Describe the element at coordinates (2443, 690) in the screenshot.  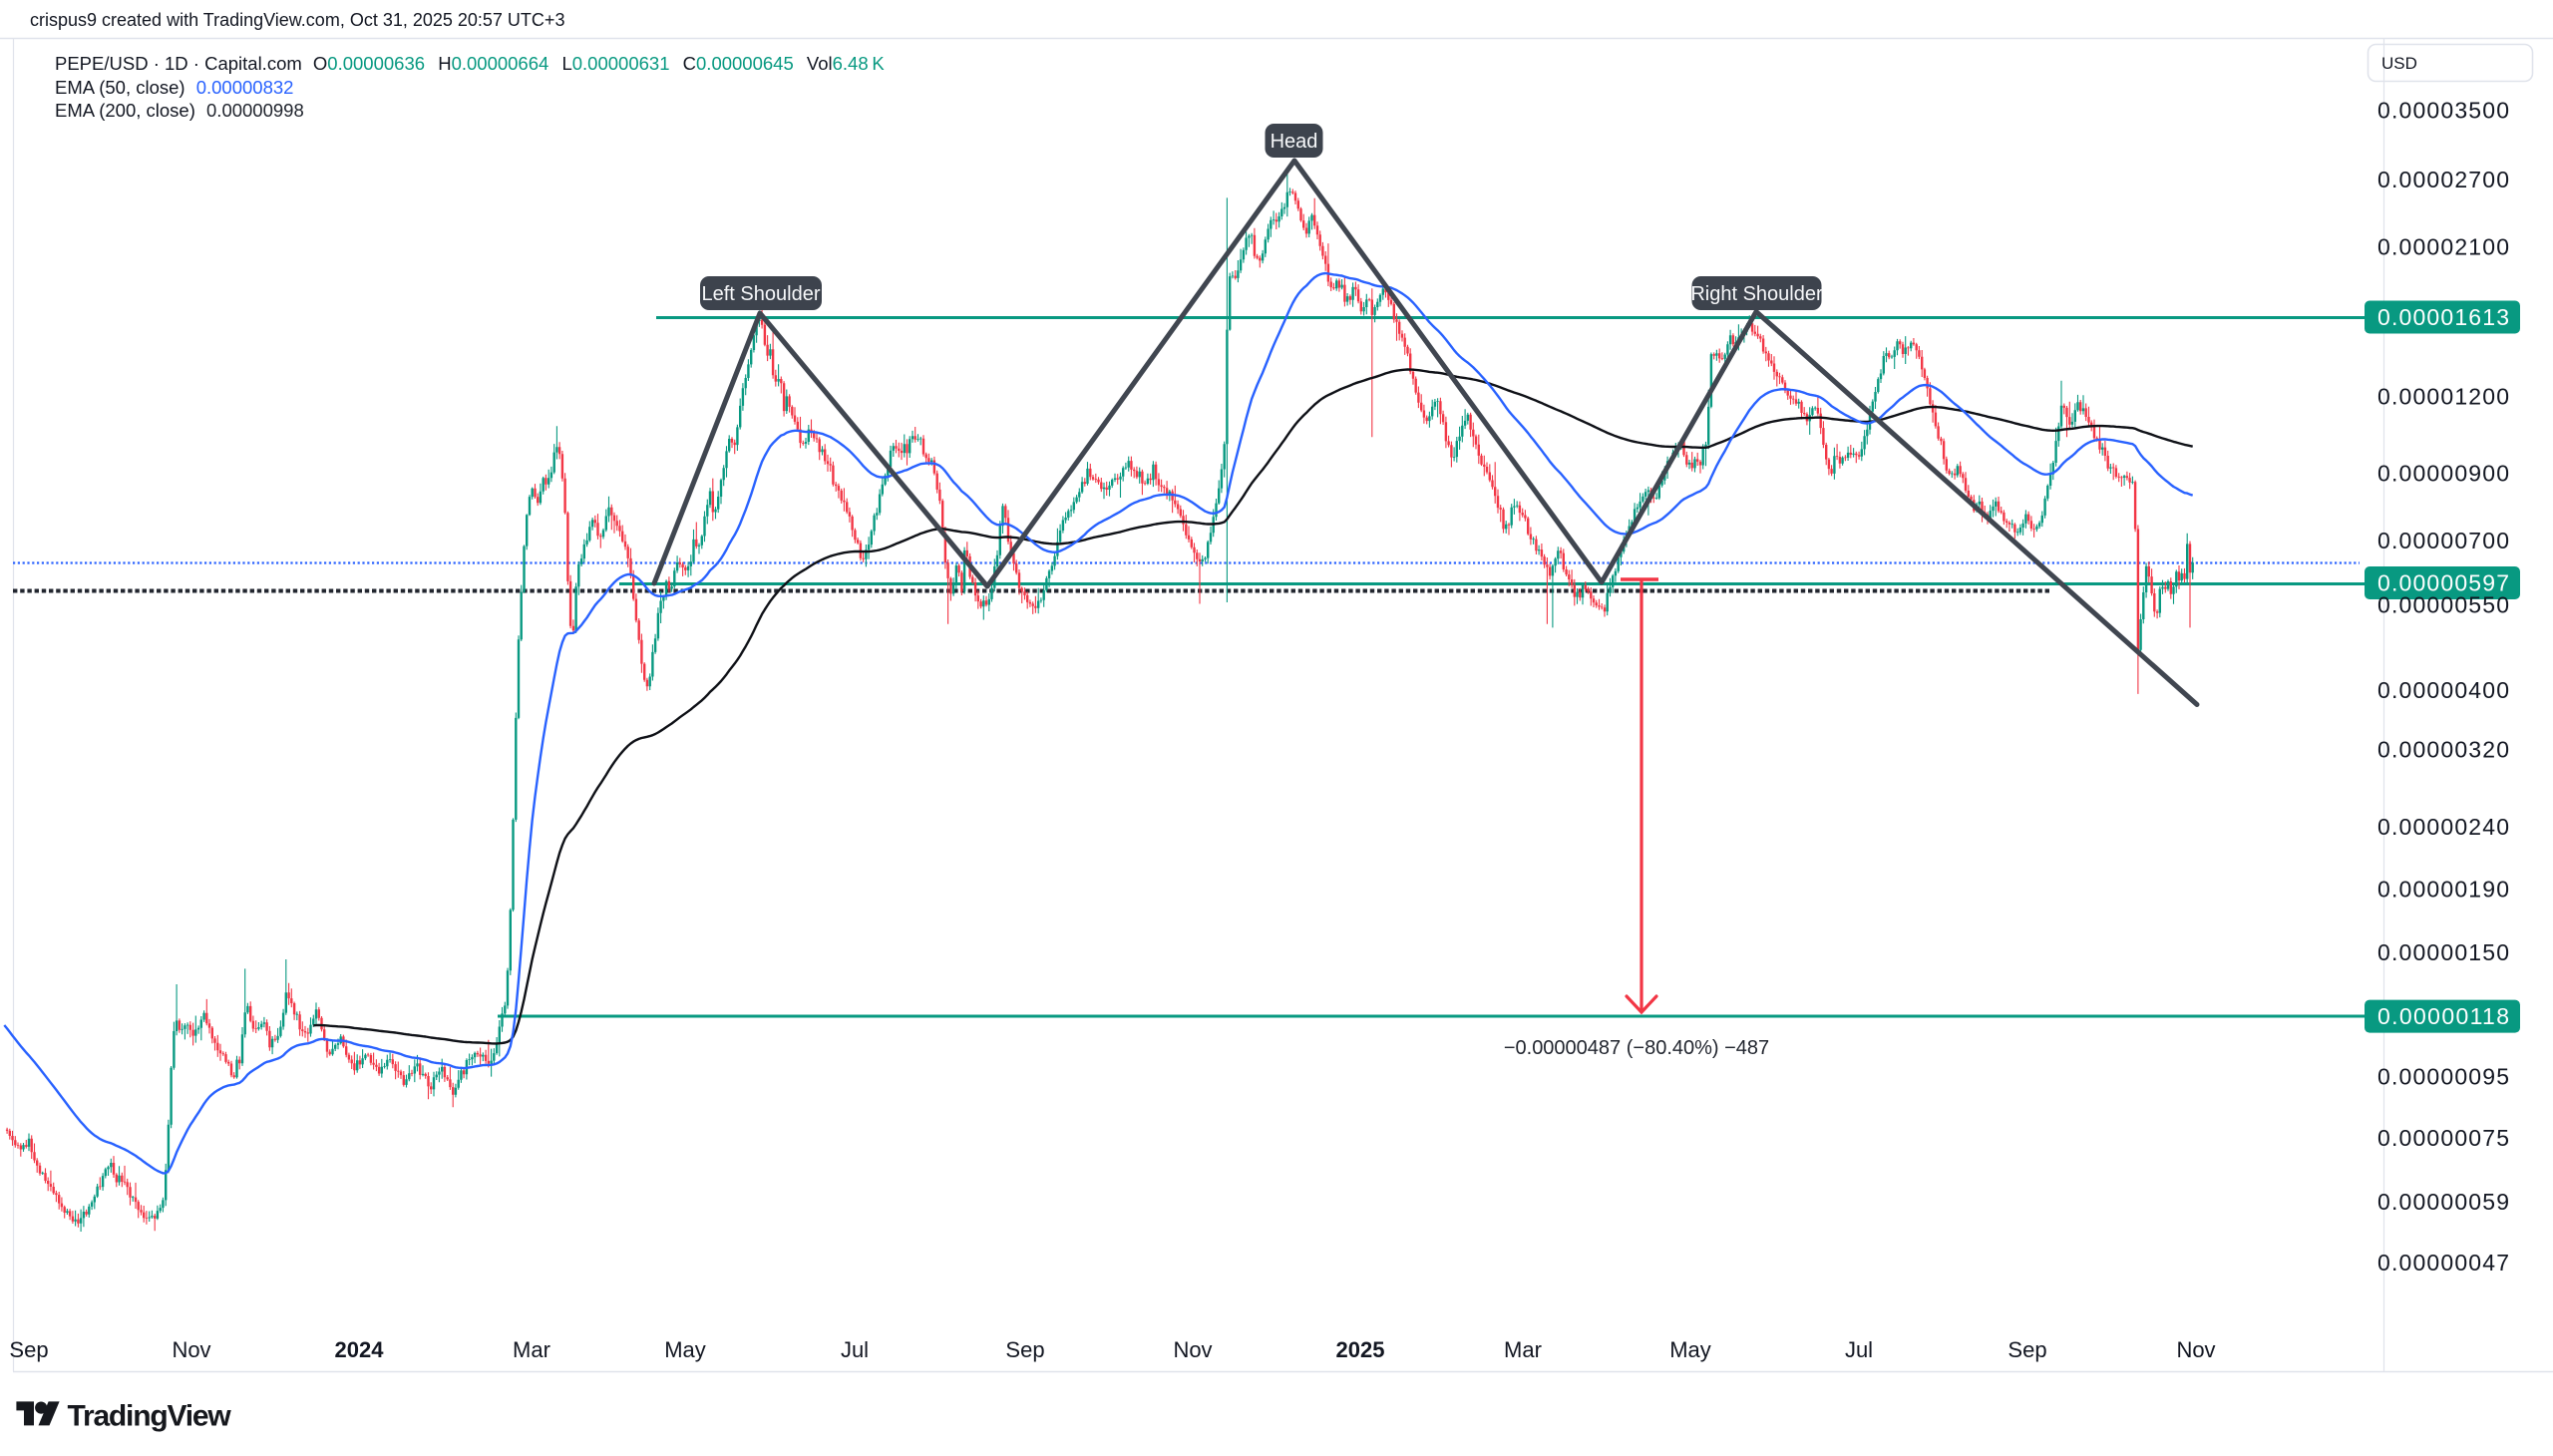
I see `svg-text: 0.00000400` at that location.